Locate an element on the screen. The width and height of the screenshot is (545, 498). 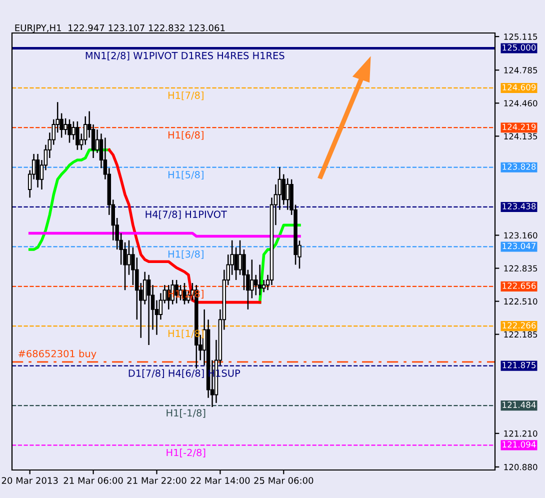
y-tick-label: 125.115 is located at coordinates (521, 37).